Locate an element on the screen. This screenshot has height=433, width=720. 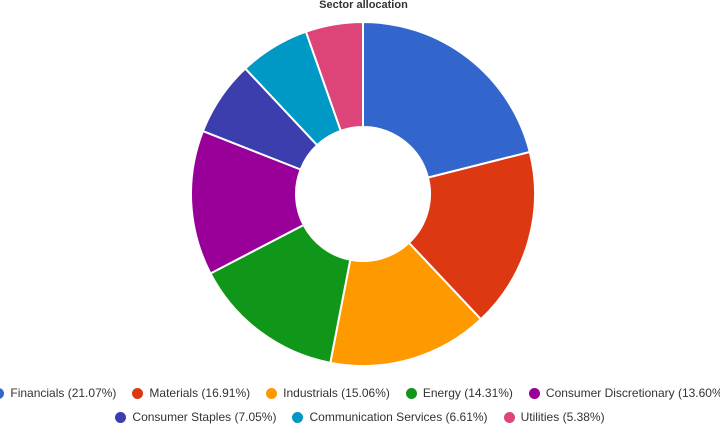
legend-label: Materials (16.91%) is located at coordinates (200, 393).